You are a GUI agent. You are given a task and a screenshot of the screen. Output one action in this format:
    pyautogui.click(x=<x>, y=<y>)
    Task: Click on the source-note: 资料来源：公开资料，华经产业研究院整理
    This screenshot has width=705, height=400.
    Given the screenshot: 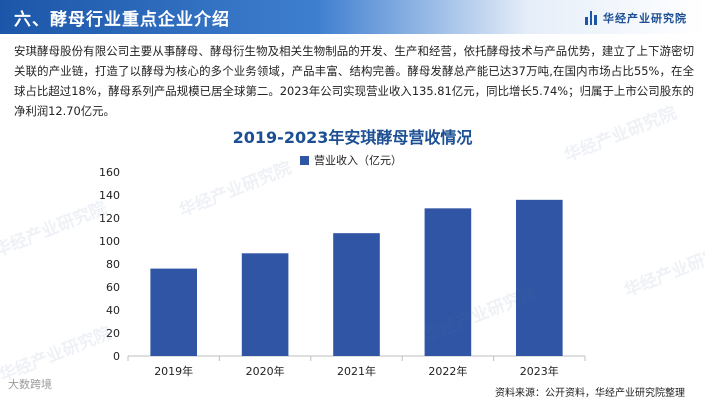 What is the action you would take?
    pyautogui.click(x=590, y=393)
    